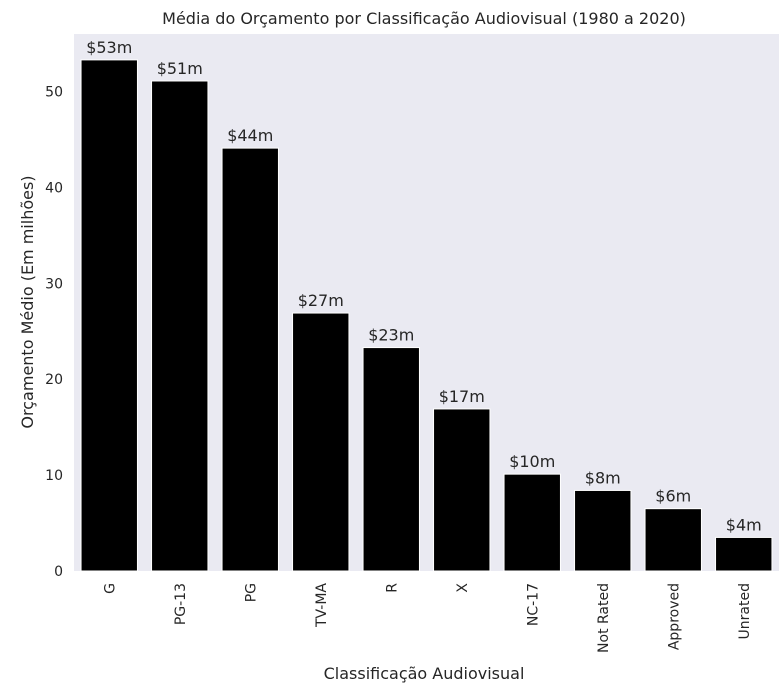 The height and width of the screenshot is (687, 784). I want to click on x-tick-label: NC-17, so click(533, 604).